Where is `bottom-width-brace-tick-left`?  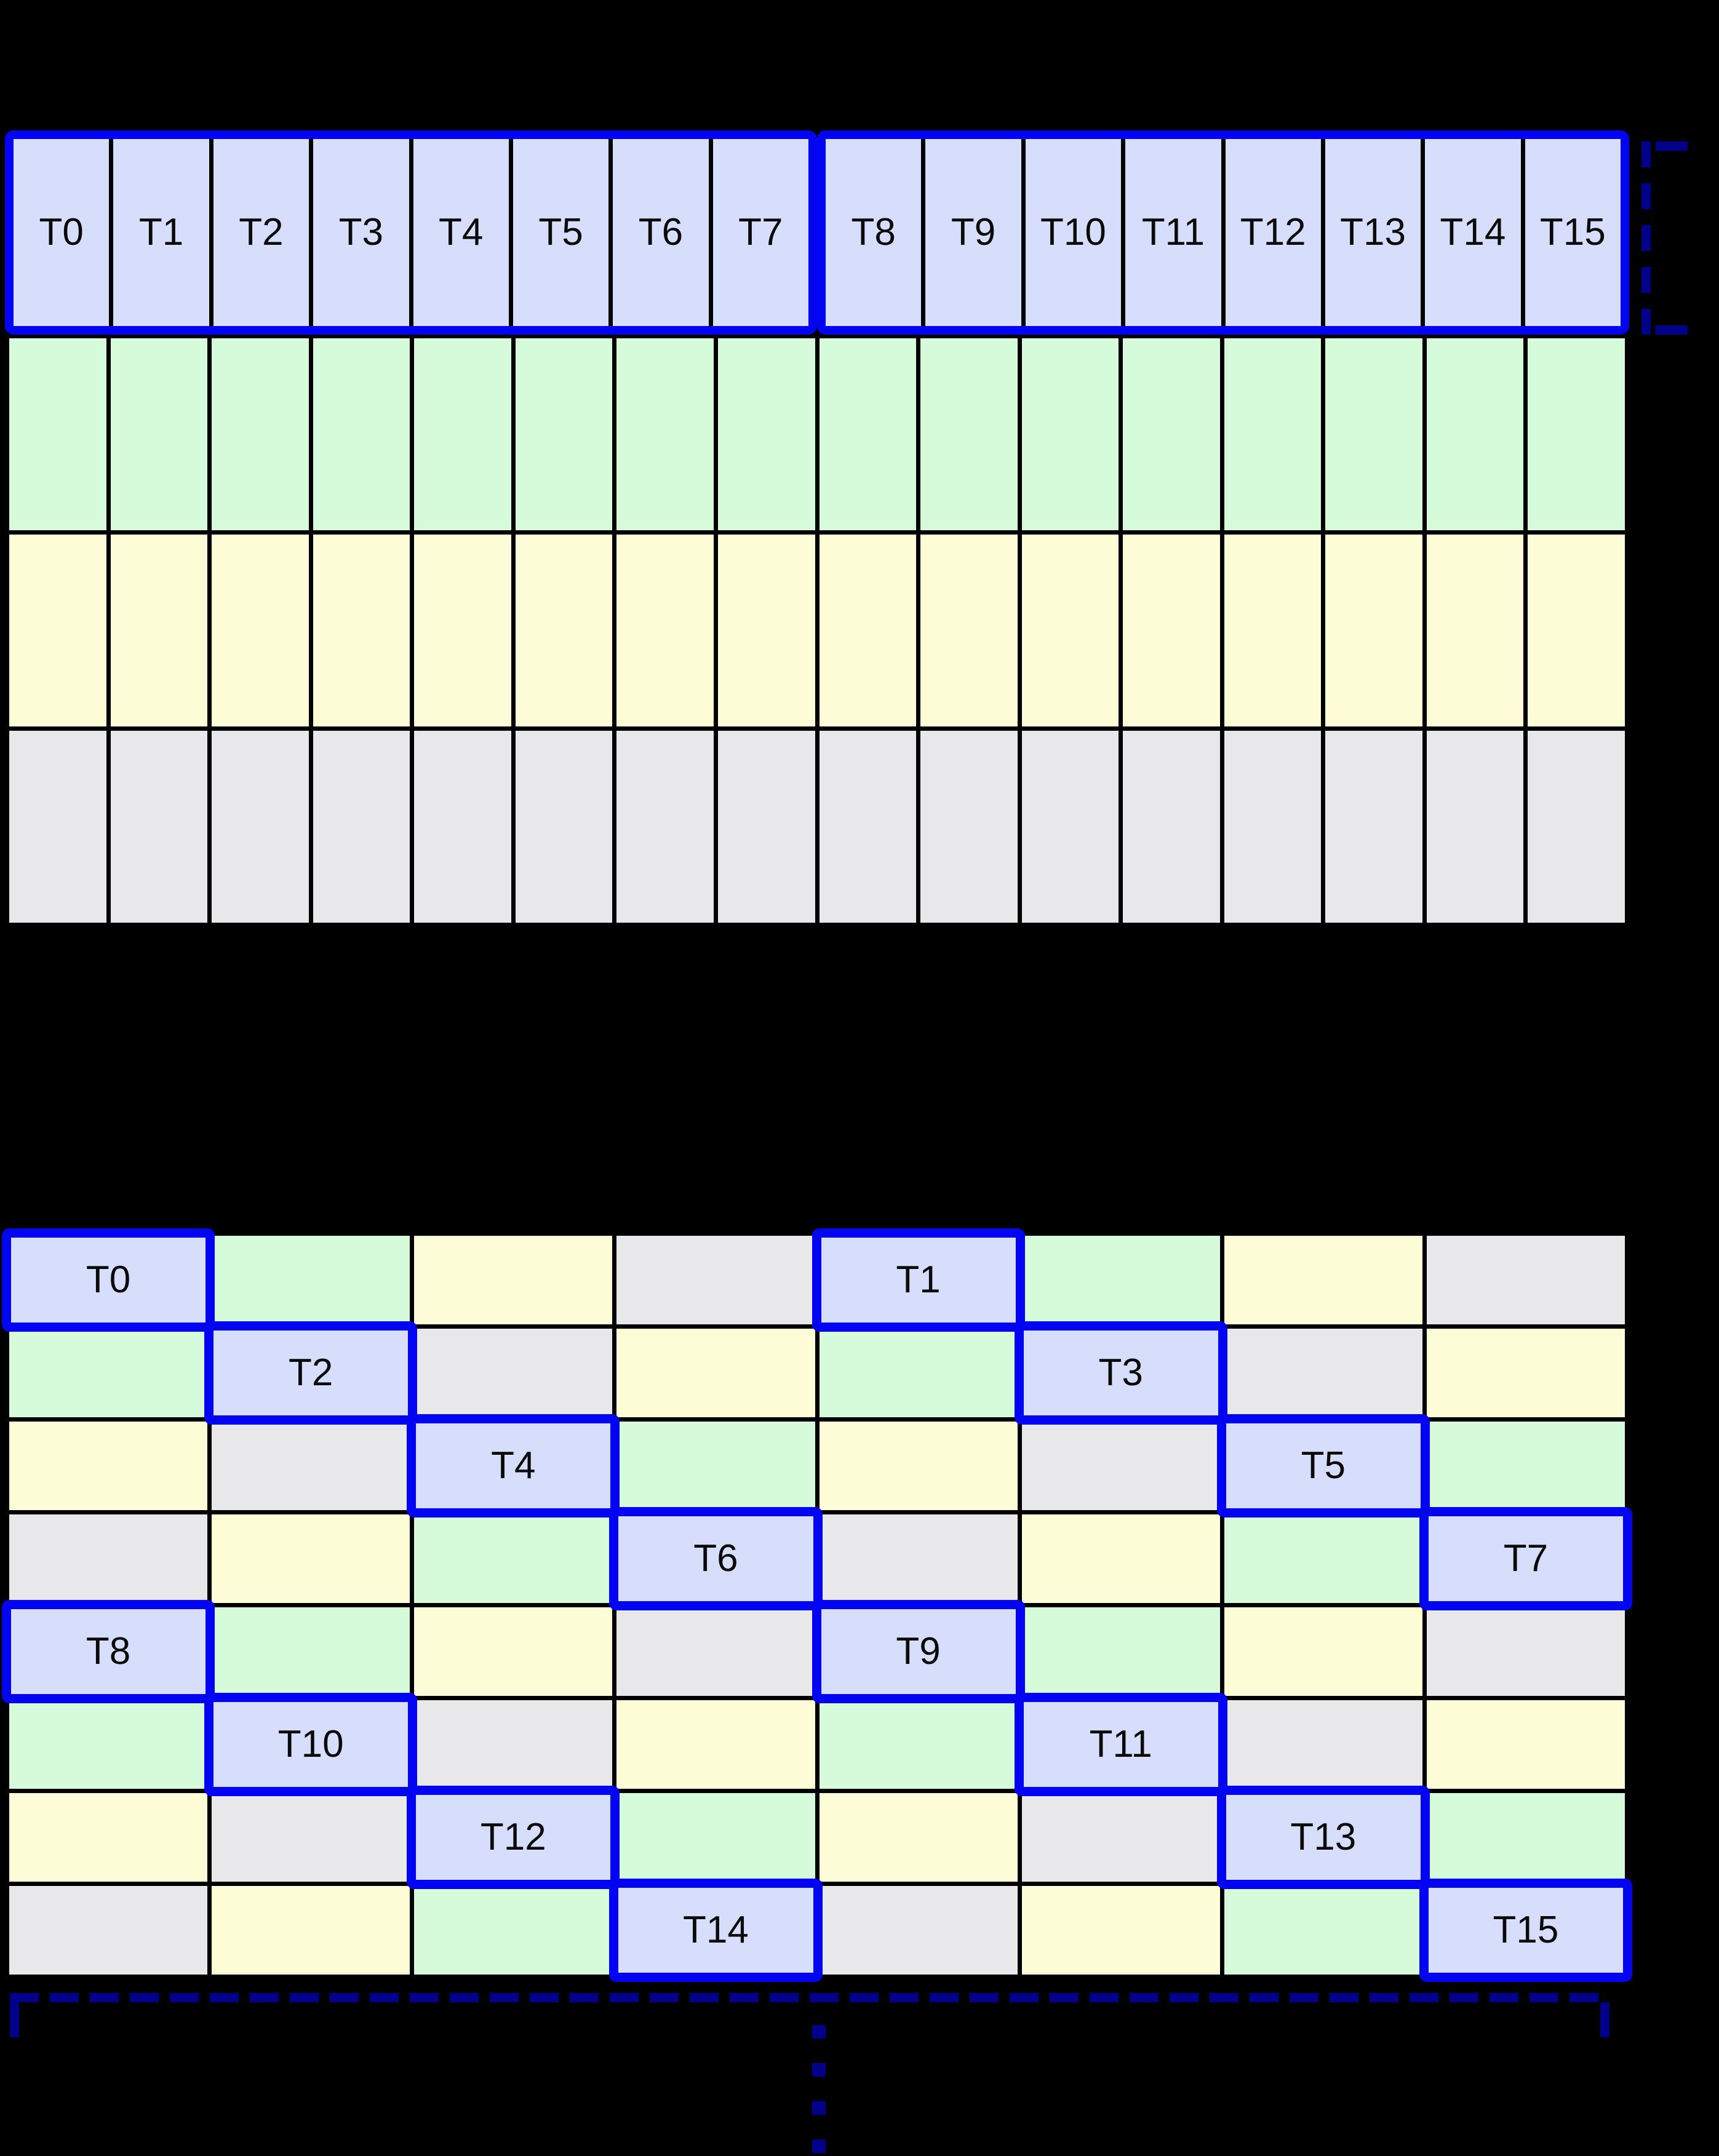
bottom-width-brace-tick-left is located at coordinates (15, 2019).